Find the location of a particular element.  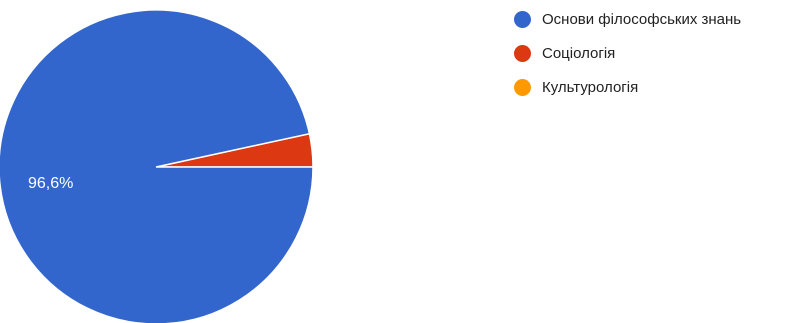

legend-item-1: Соціологія is located at coordinates (627, 53).